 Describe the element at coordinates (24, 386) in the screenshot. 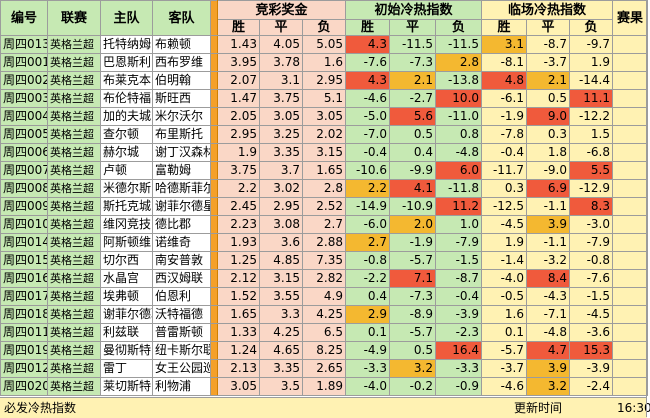

I see `match-id-cell: 周四020` at that location.